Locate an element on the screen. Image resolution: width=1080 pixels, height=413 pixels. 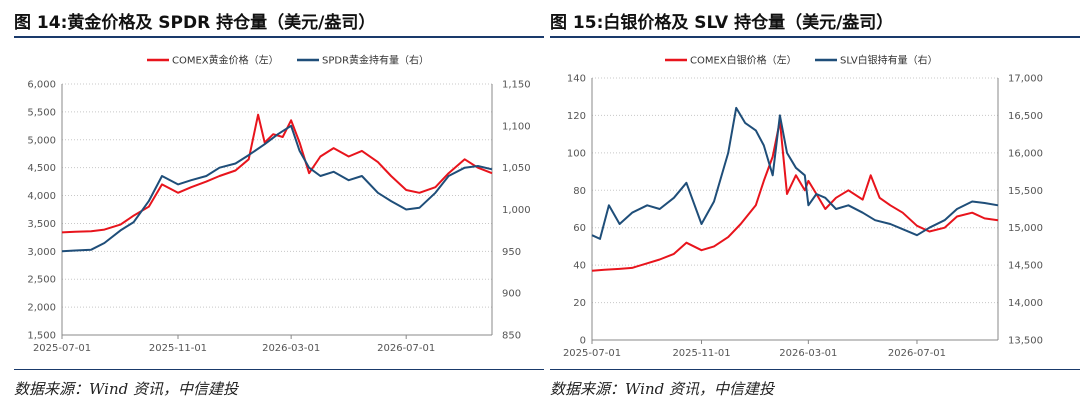
y-left-tick-label: 3,500 is located at coordinates (41, 224).